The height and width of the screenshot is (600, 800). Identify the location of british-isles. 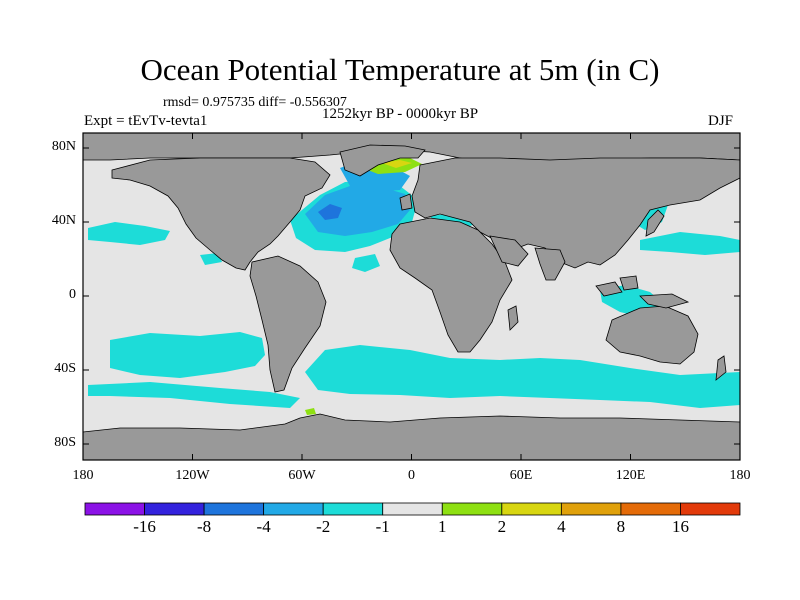
(406, 202).